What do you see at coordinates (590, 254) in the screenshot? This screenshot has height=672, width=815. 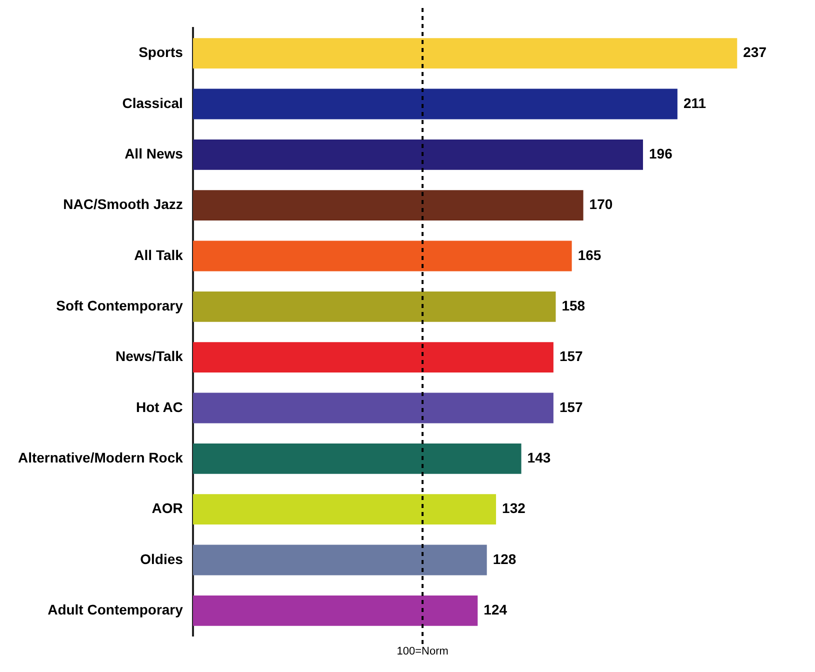 I see `data-label: 165` at bounding box center [590, 254].